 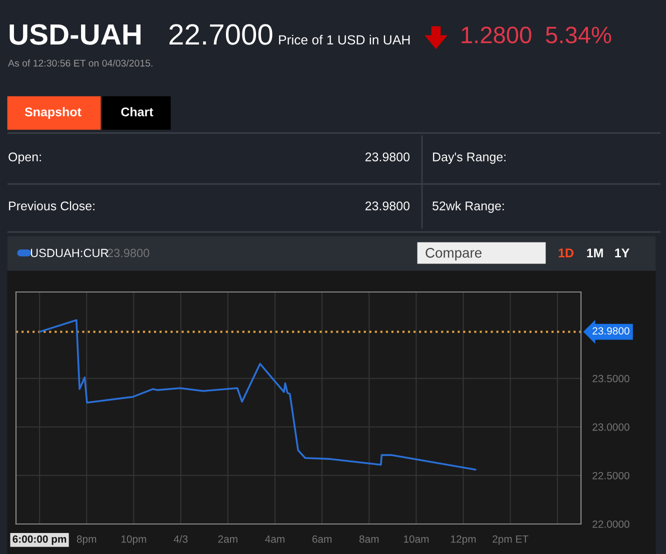 I want to click on text: 5.34%, so click(x=579, y=35).